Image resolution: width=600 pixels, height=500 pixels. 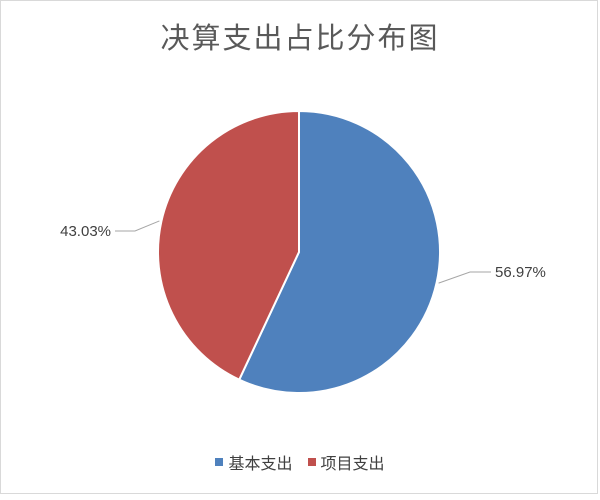 I want to click on data-label-basic: 56.97%, so click(x=520, y=272).